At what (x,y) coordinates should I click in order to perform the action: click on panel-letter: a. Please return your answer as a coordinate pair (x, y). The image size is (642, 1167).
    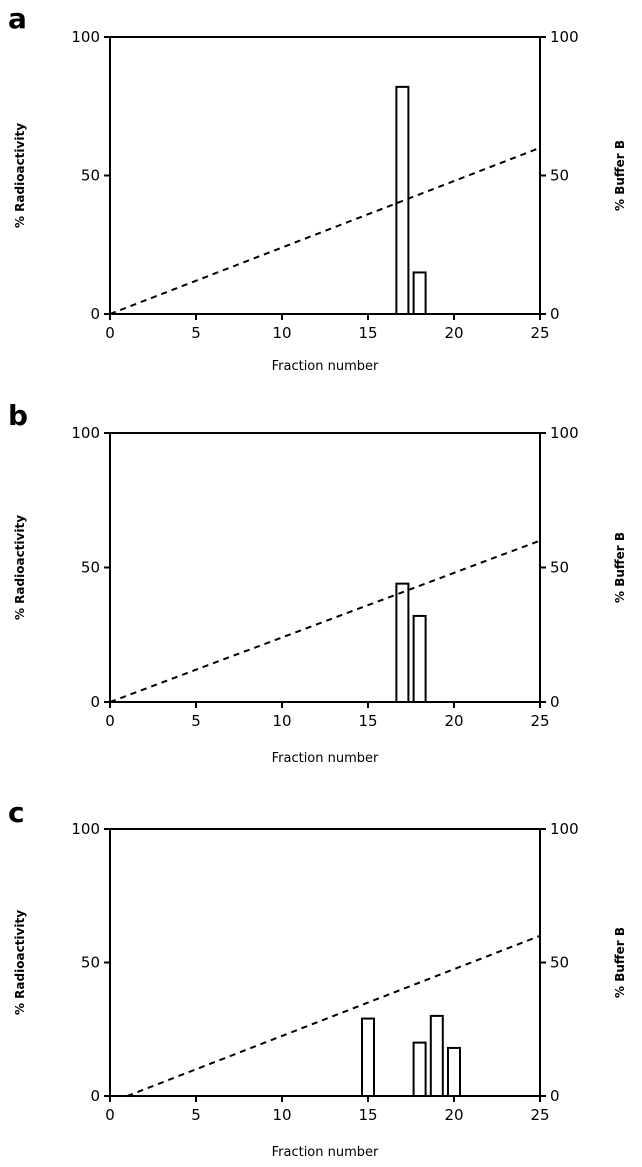
    Looking at the image, I should click on (17, 18).